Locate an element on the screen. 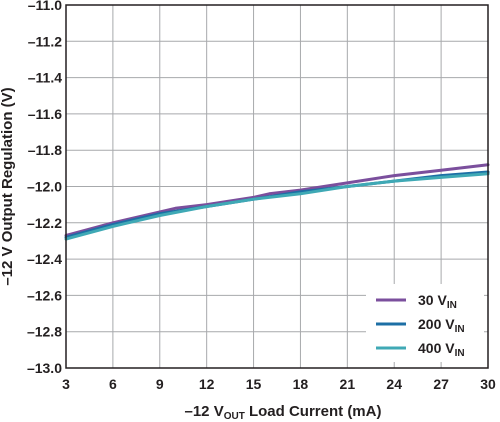 The width and height of the screenshot is (500, 422). x-tick-label: 9 is located at coordinates (160, 384).